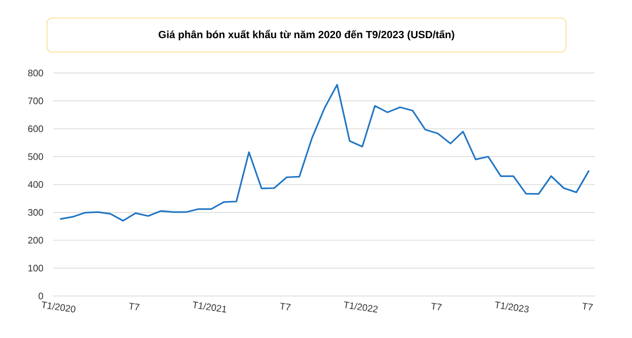  What do you see at coordinates (36, 212) in the screenshot?
I see `y-tick-label: 300` at bounding box center [36, 212].